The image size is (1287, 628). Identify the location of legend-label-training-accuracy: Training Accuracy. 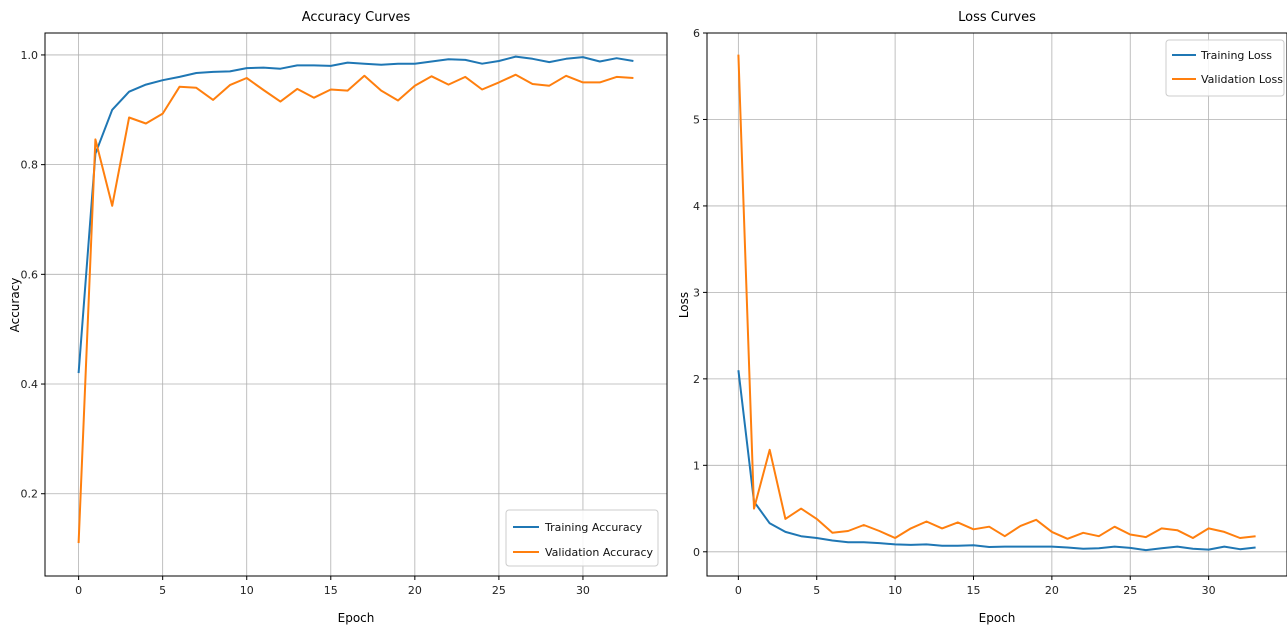
(593, 527).